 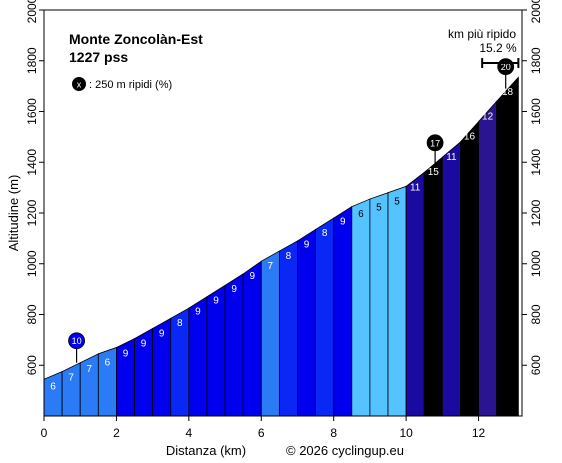 What do you see at coordinates (32, 365) in the screenshot?
I see `y-tick-label-left: 600` at bounding box center [32, 365].